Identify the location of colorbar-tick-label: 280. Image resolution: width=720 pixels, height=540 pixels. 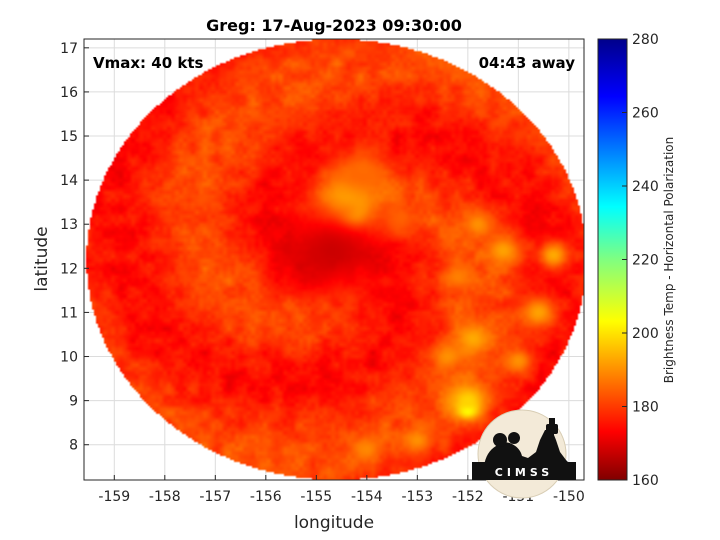
(645, 40).